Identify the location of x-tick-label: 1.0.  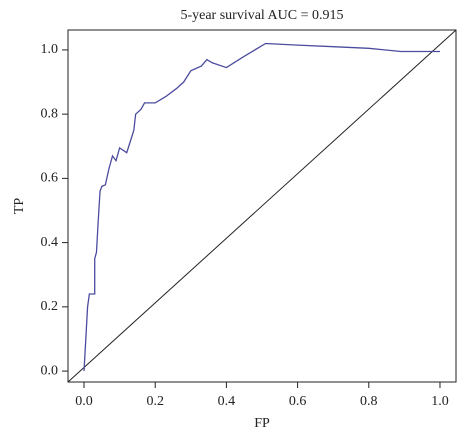
(440, 401).